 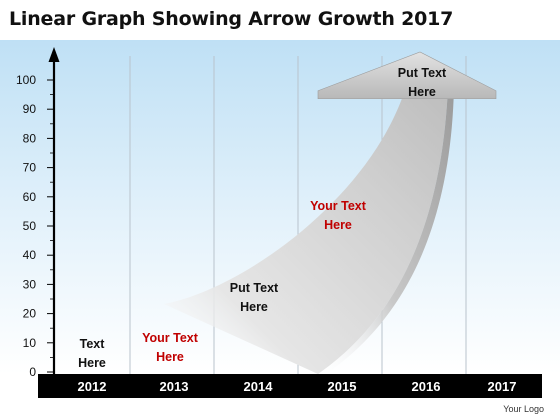 What do you see at coordinates (422, 82) in the screenshot?
I see `annotation-2016: Put Text Here` at bounding box center [422, 82].